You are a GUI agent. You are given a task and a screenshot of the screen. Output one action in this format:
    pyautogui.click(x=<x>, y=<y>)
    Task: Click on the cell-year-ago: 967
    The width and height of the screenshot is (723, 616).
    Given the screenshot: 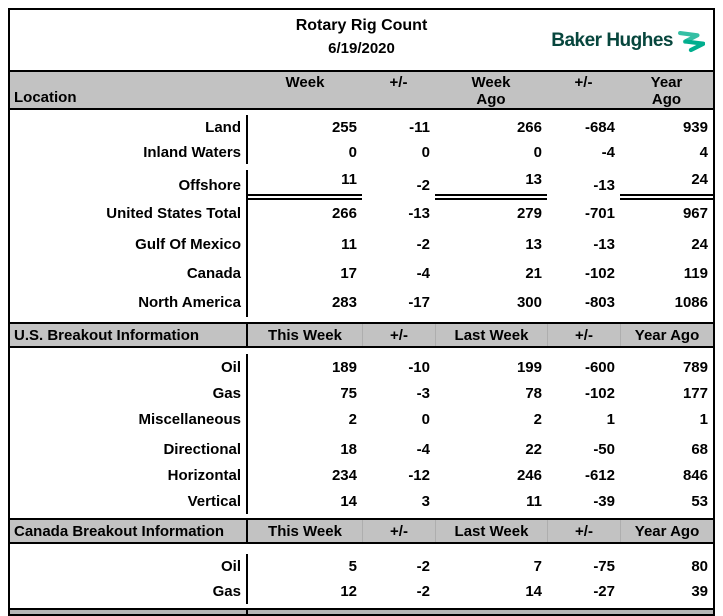 What is the action you would take?
    pyautogui.click(x=695, y=213)
    